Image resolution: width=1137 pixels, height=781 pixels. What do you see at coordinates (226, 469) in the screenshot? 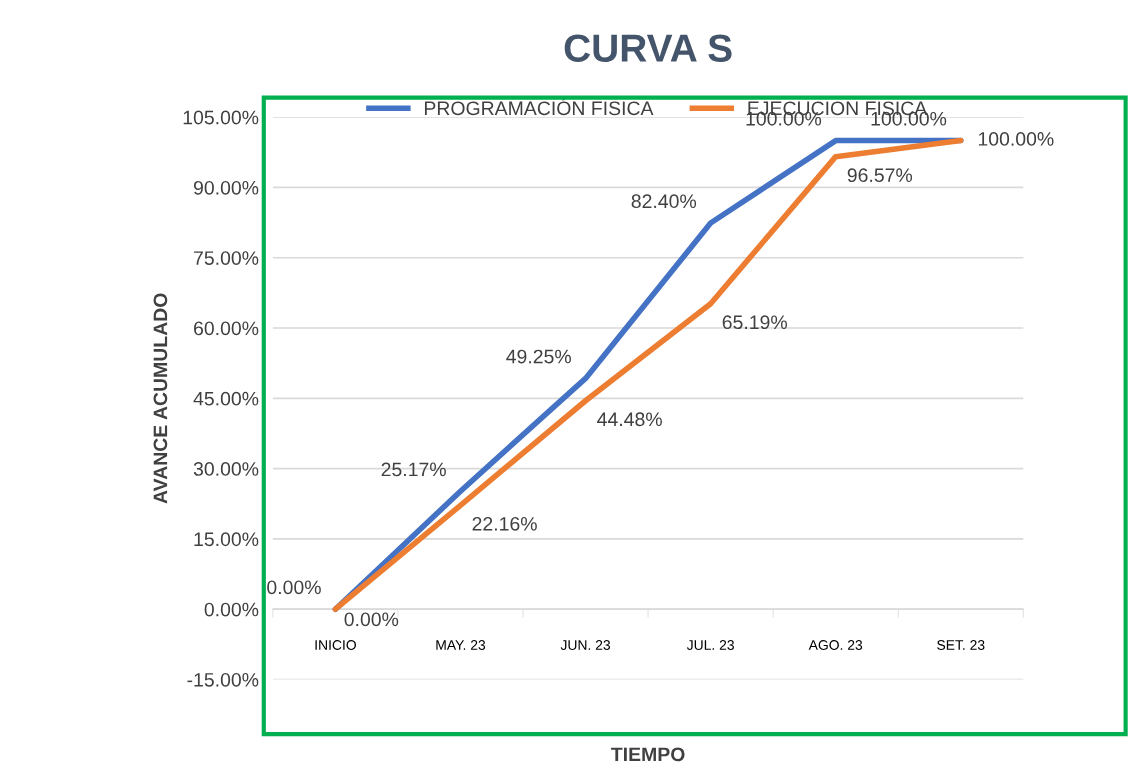
I see `y-tick-label: 30.00%` at bounding box center [226, 469].